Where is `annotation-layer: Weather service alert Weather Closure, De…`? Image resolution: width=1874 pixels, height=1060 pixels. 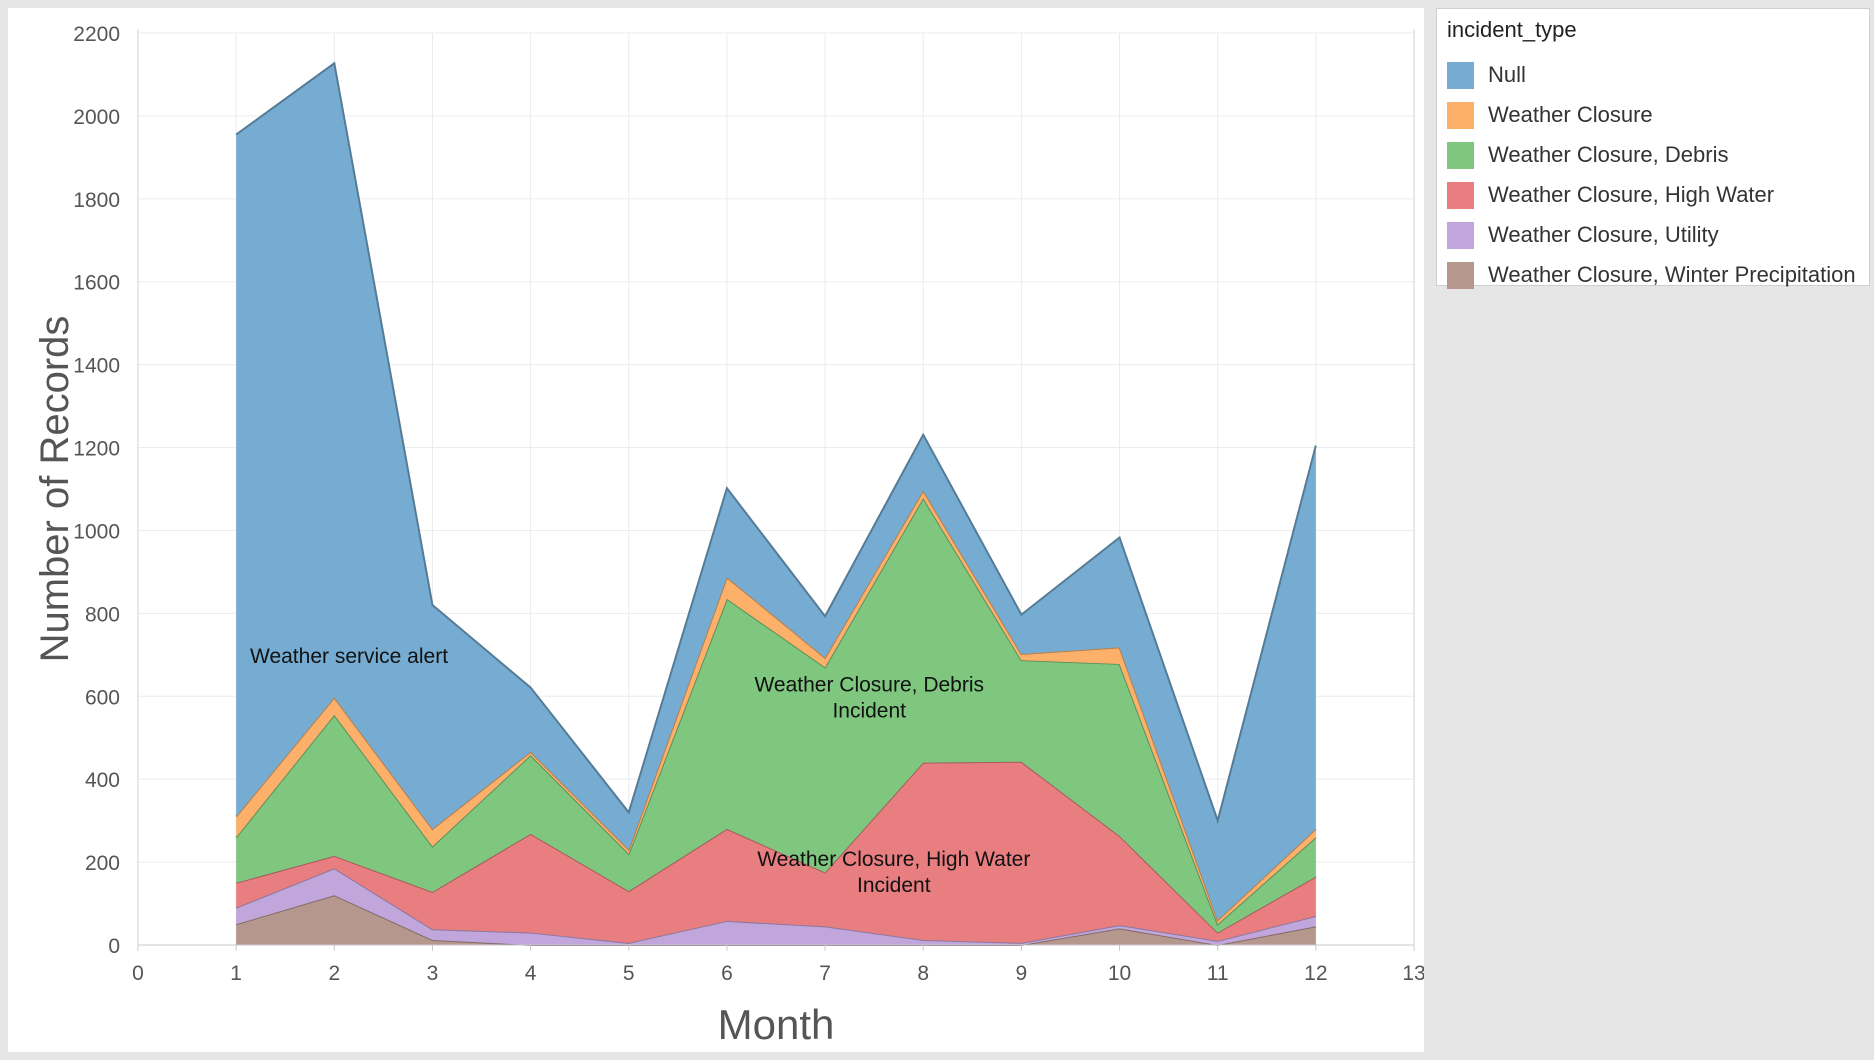 annotation-layer: Weather service alert Weather Closure, De… is located at coordinates (640, 771).